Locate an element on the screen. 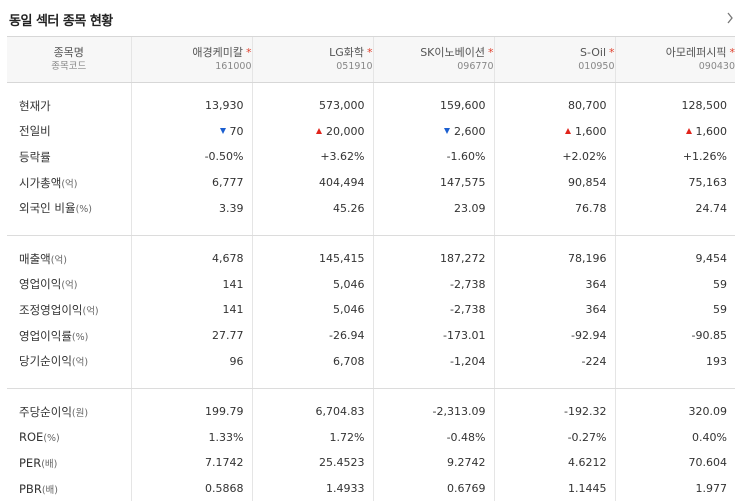 This screenshot has width=742, height=503. value-cell: 1.977 is located at coordinates (674, 488).